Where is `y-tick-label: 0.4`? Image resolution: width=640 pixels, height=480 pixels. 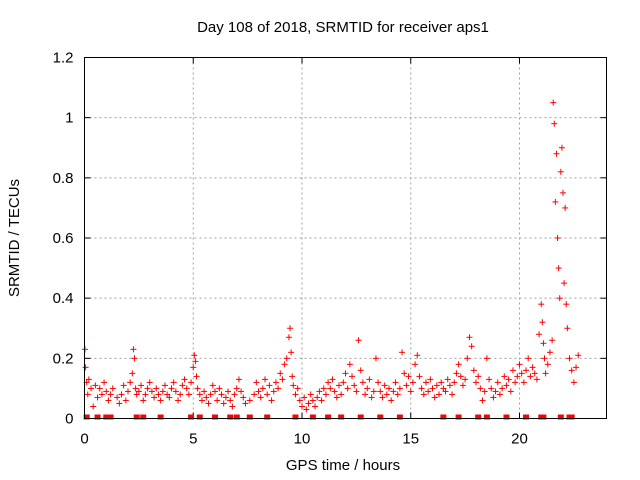 y-tick-label: 0.4 is located at coordinates (63, 298).